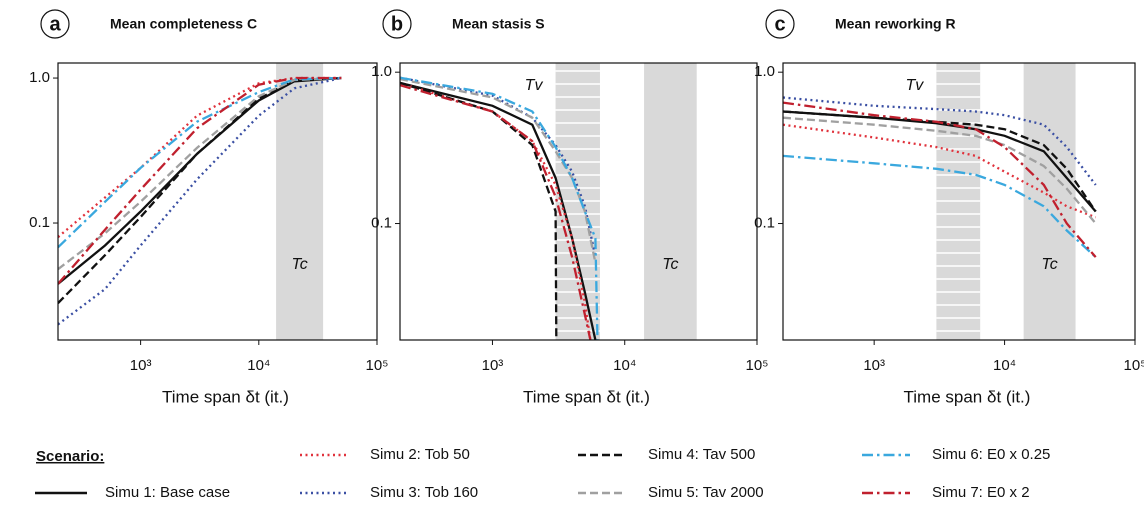  Describe the element at coordinates (167, 492) in the screenshot. I see `legend-label: Simu 1: Base case` at that location.